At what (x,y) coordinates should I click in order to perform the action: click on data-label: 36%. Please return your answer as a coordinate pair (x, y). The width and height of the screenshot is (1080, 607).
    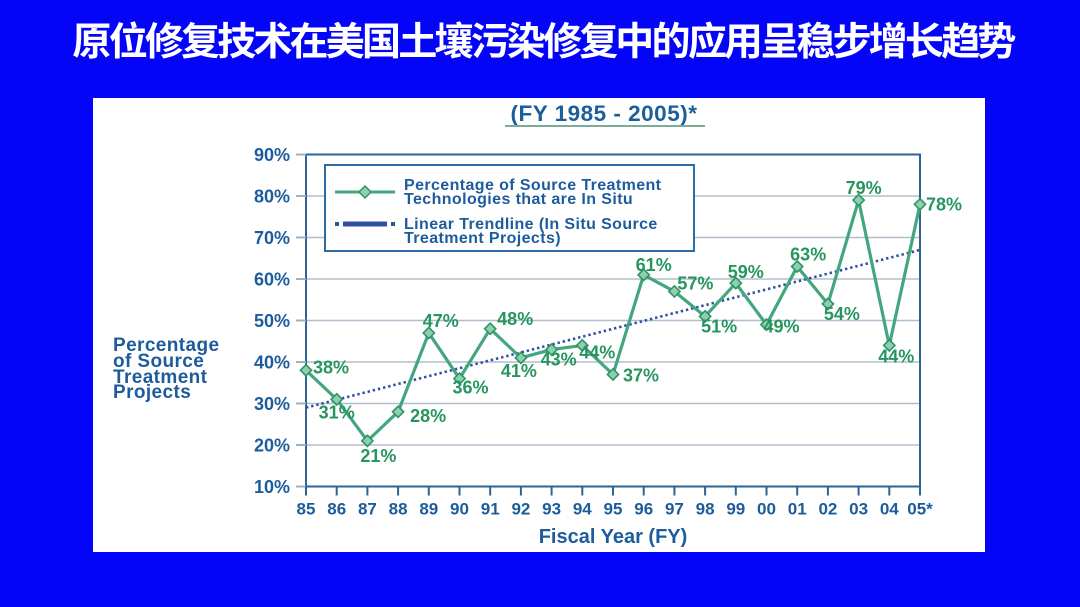
    Looking at the image, I should click on (470, 388).